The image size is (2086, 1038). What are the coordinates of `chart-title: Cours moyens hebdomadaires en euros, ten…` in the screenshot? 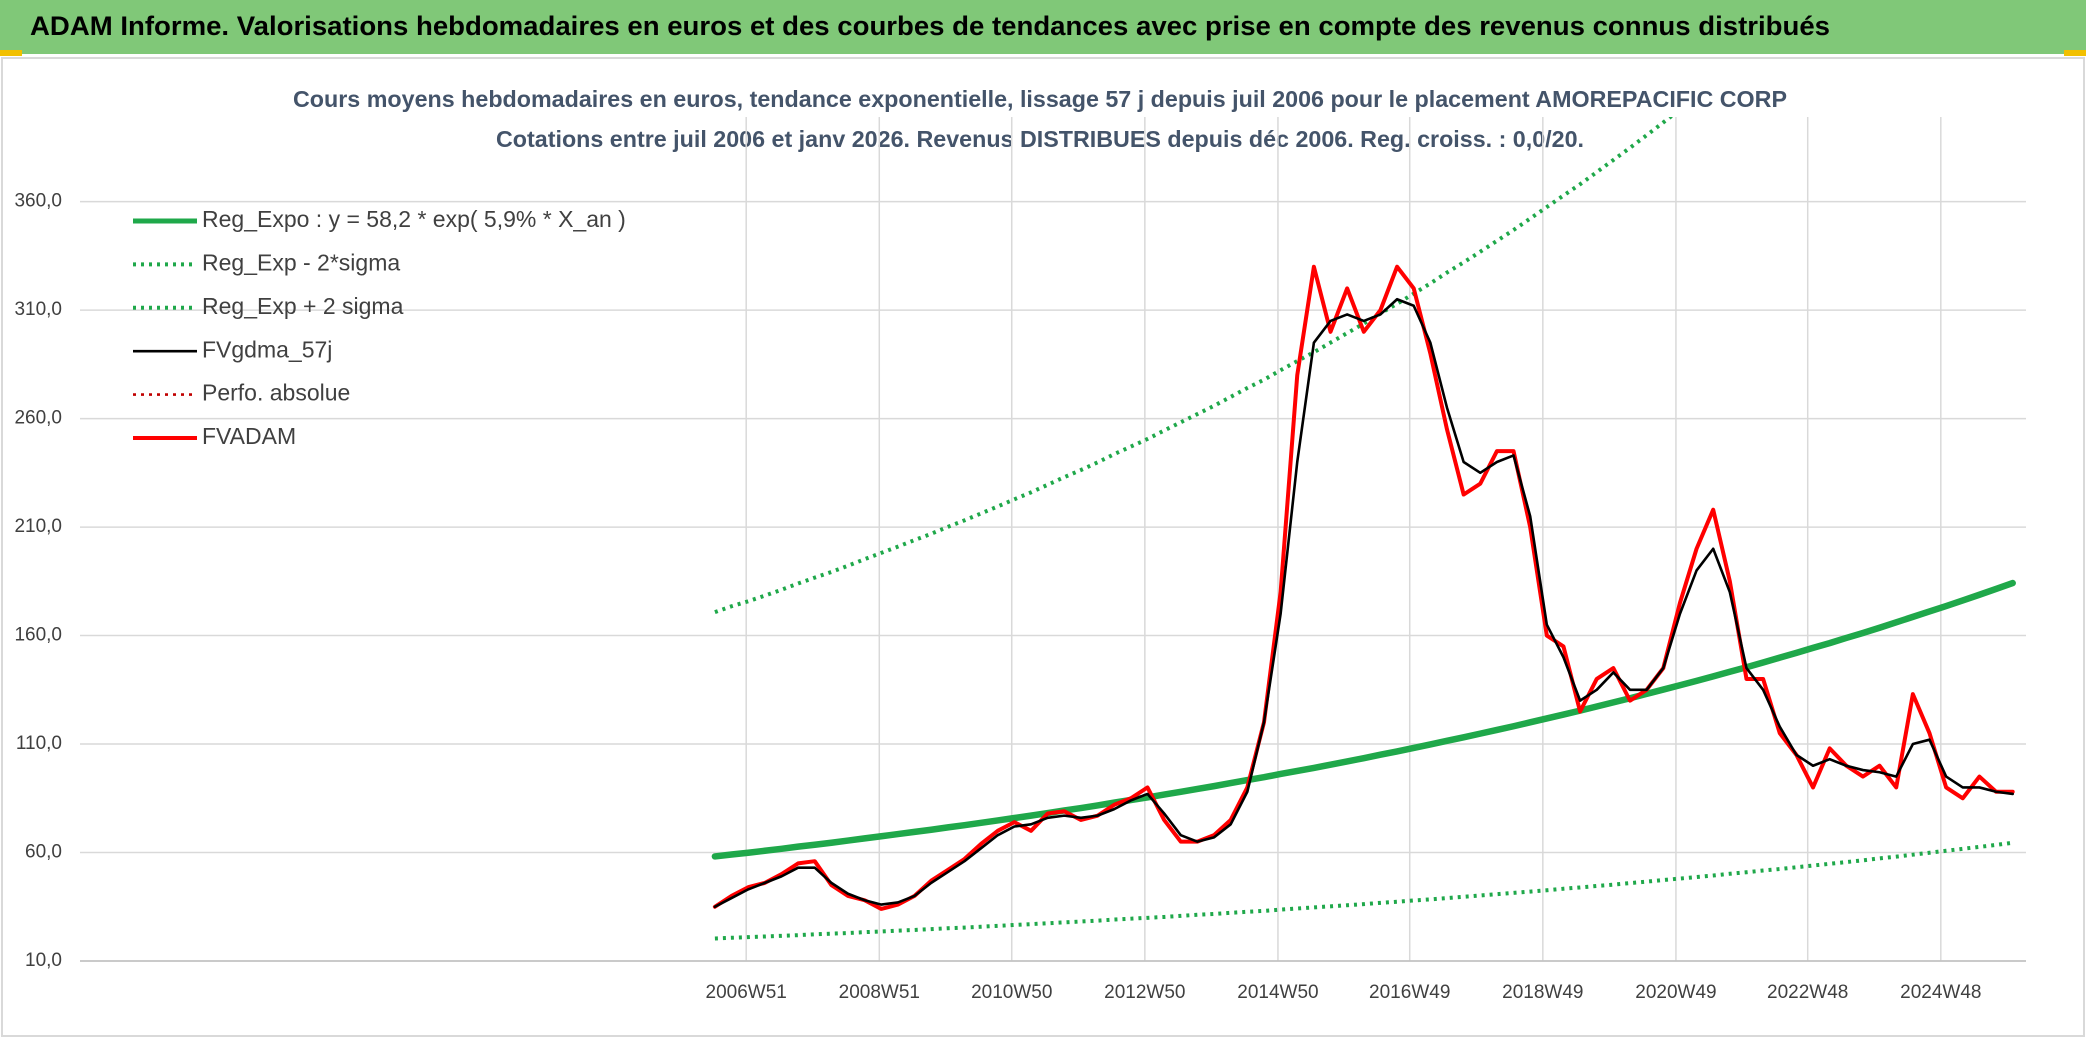 It's located at (1040, 99).